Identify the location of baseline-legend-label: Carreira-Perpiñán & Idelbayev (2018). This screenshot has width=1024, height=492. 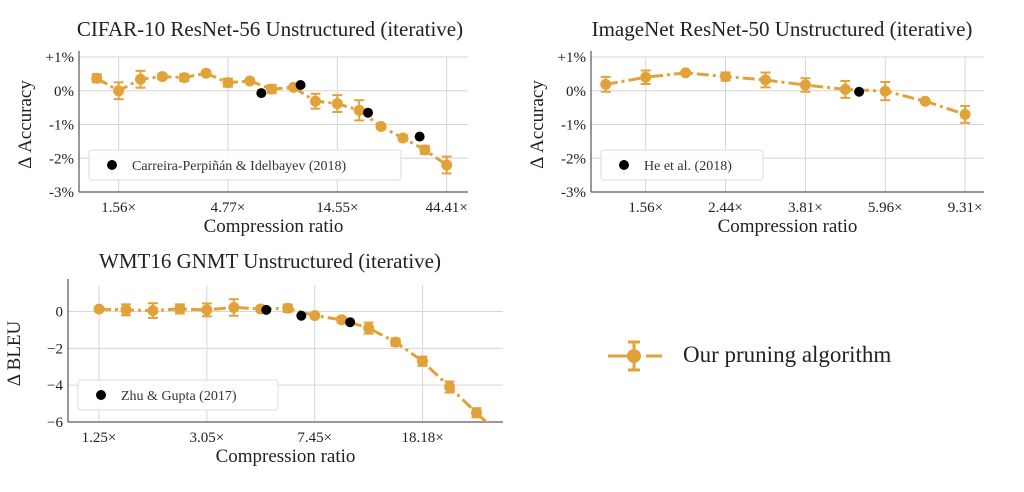
(239, 166).